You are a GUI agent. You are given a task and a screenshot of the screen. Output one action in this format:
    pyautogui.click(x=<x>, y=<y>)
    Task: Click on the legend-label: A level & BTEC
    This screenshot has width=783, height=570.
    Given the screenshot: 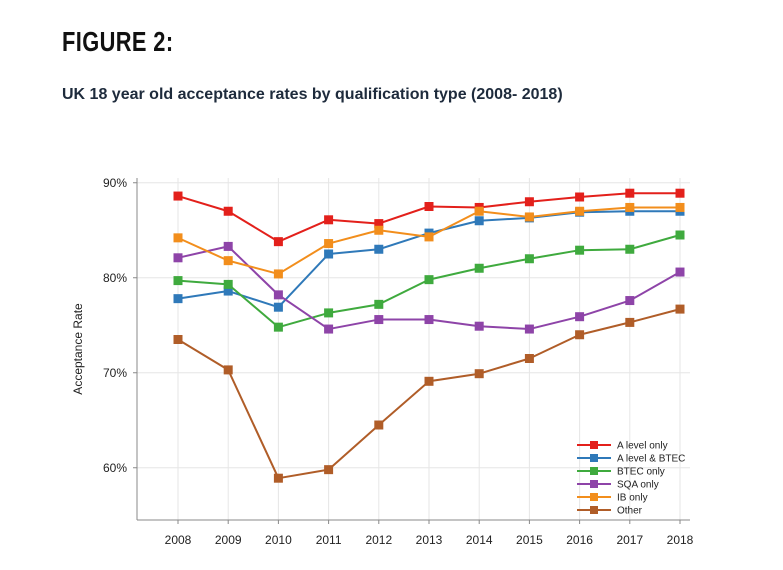 What is the action you would take?
    pyautogui.click(x=651, y=459)
    